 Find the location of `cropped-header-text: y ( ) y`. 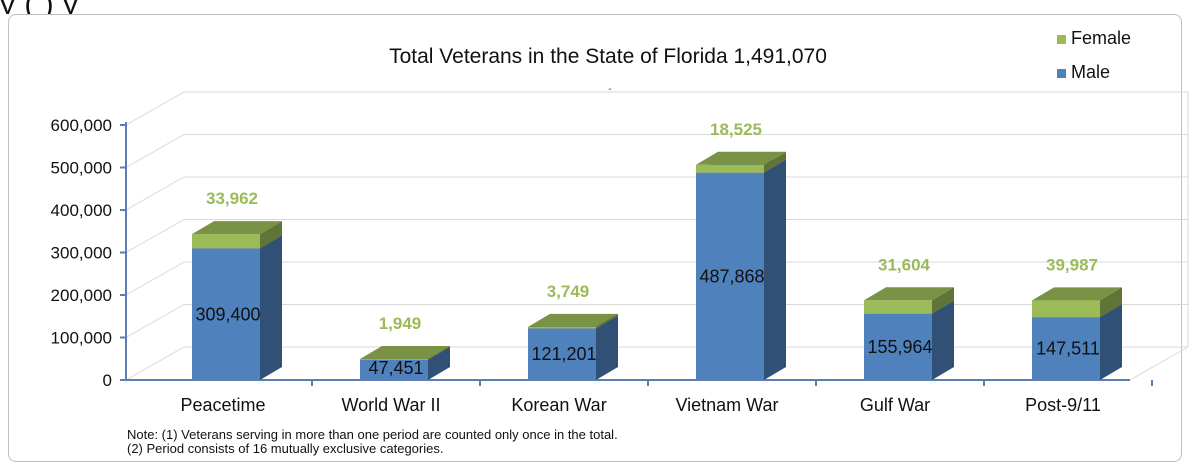

cropped-header-text: y ( ) y is located at coordinates (595, 7).